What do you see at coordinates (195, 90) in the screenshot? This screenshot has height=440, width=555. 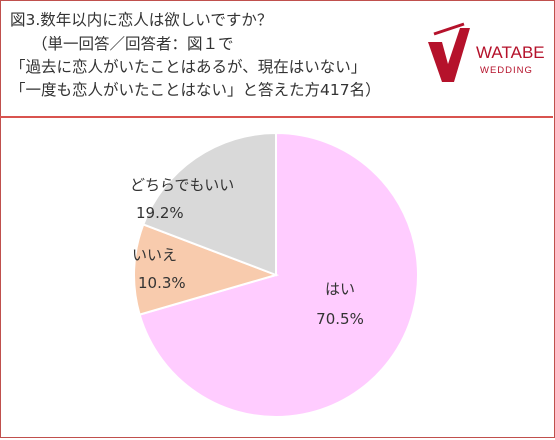 I see `chart-subtitle-line-3: 「一度も恋人がいたことはない」と答えた方417名）` at bounding box center [195, 90].